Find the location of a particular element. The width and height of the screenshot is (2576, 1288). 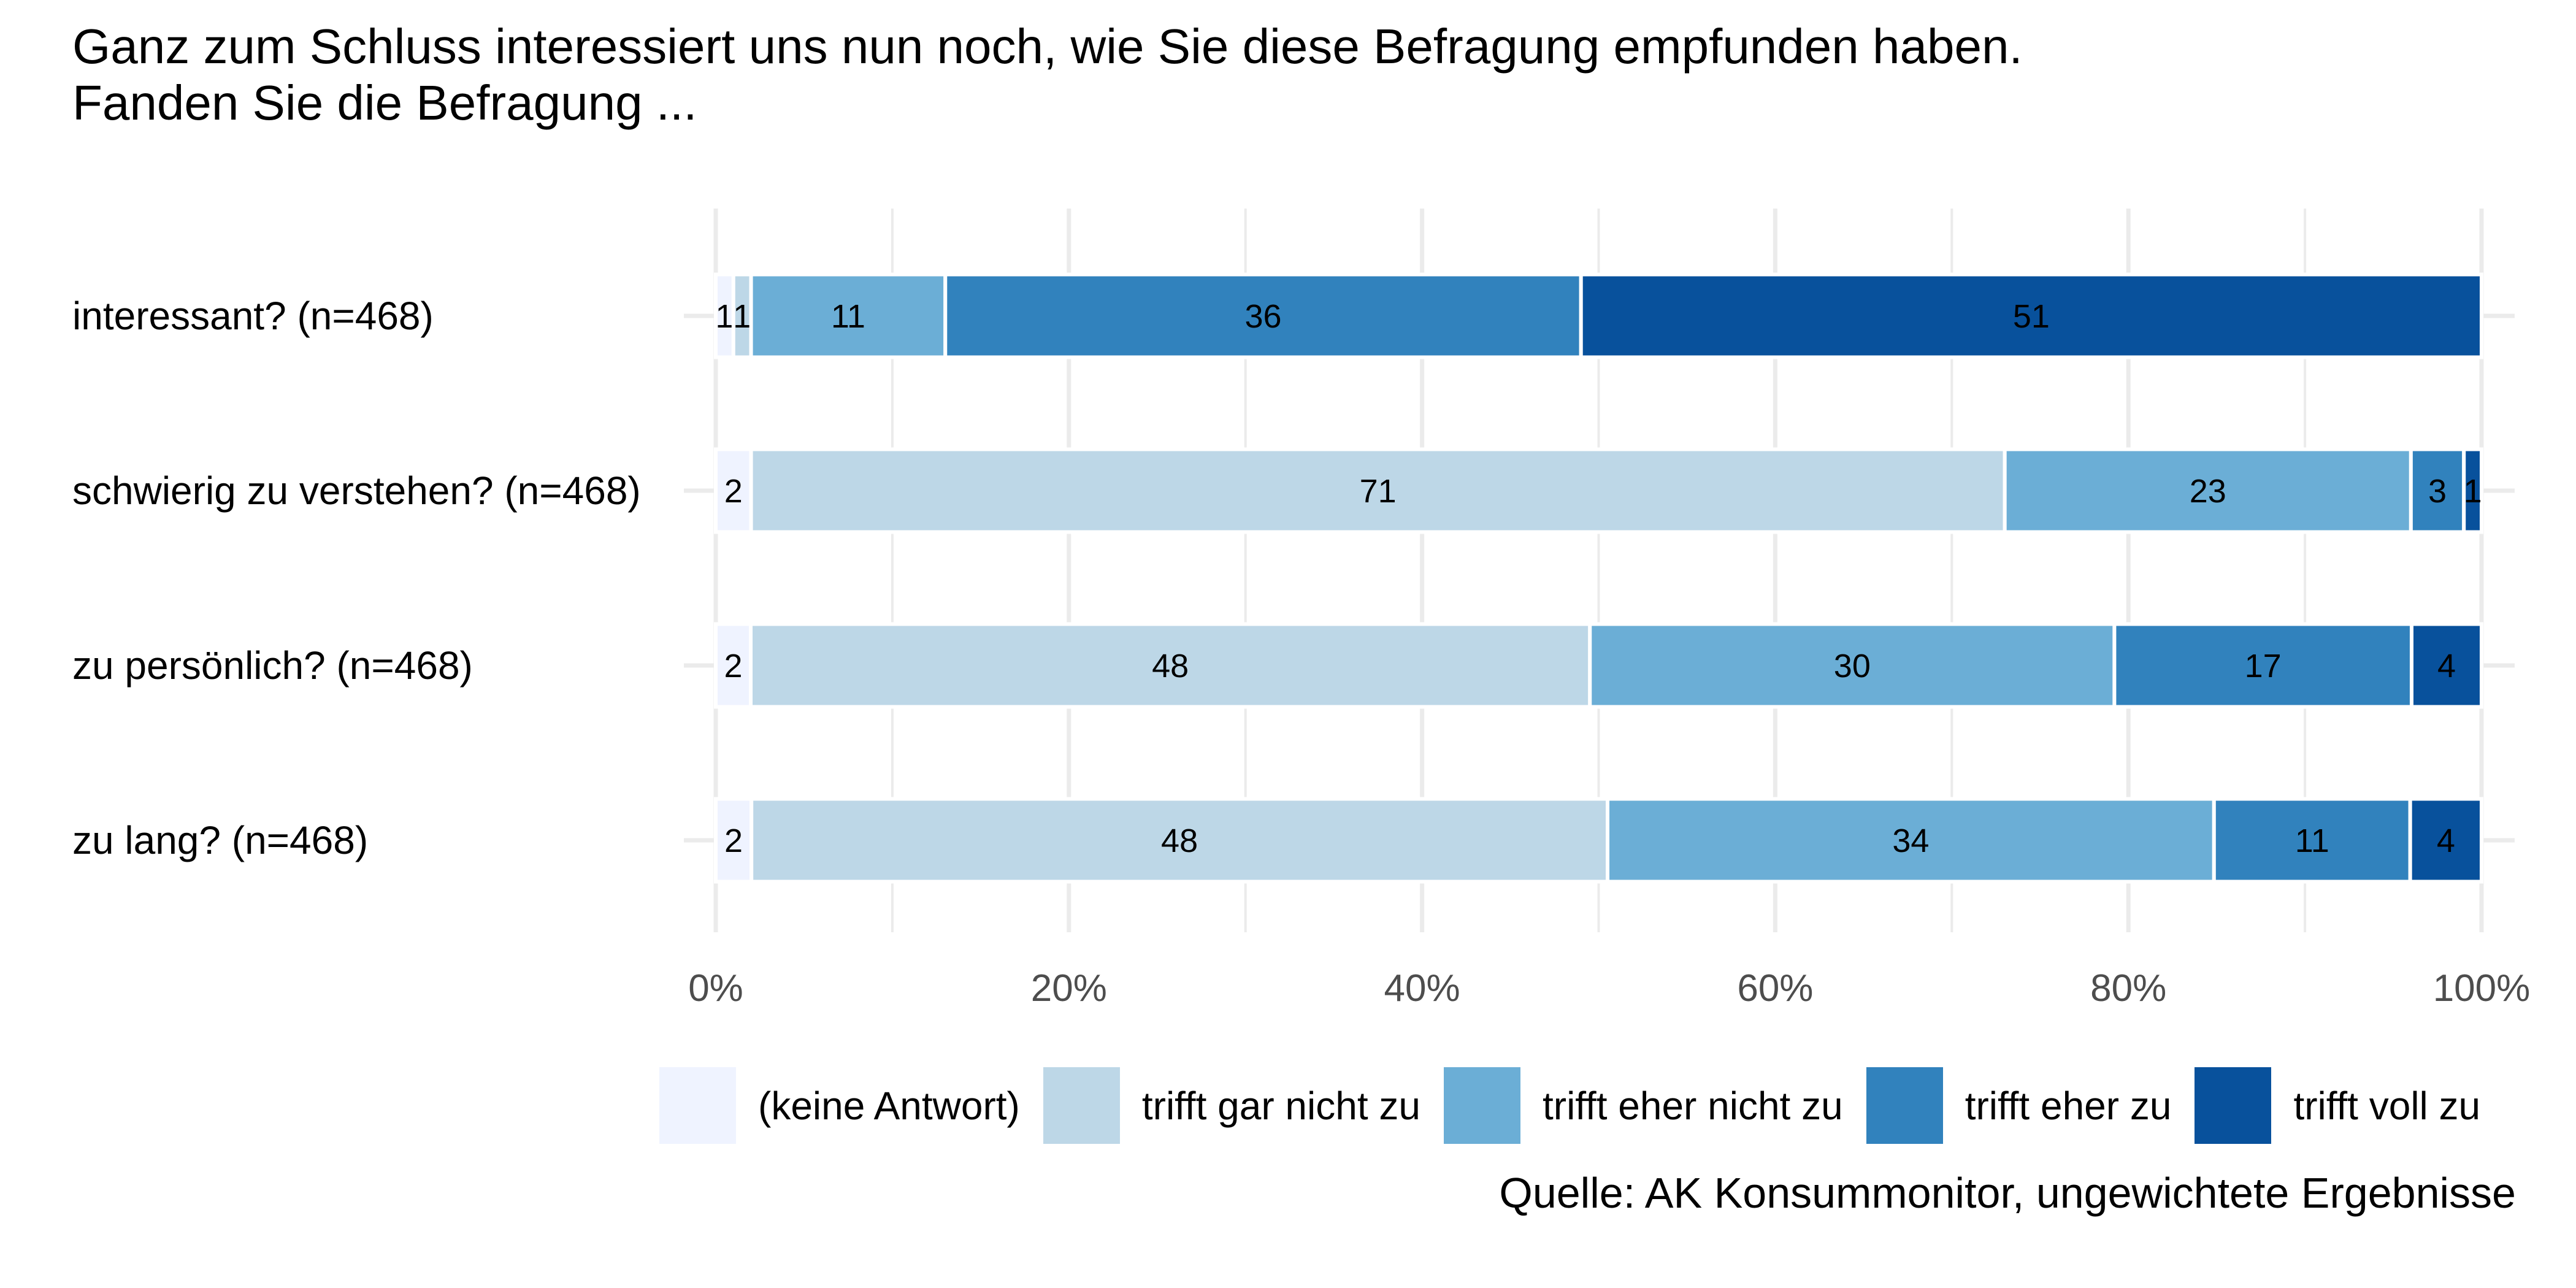

category-label: interessant? (n=468) is located at coordinates (253, 316).